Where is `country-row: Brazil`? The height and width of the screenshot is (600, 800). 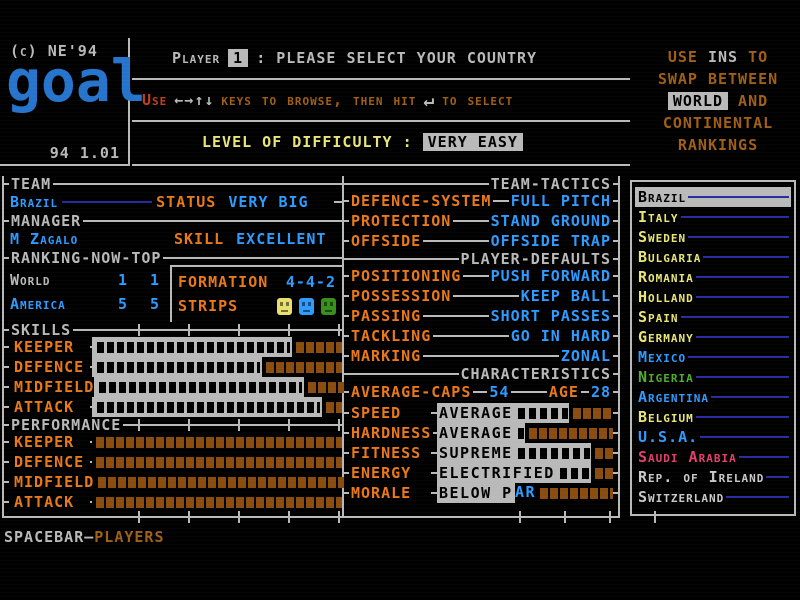 country-row: Brazil is located at coordinates (713, 197).